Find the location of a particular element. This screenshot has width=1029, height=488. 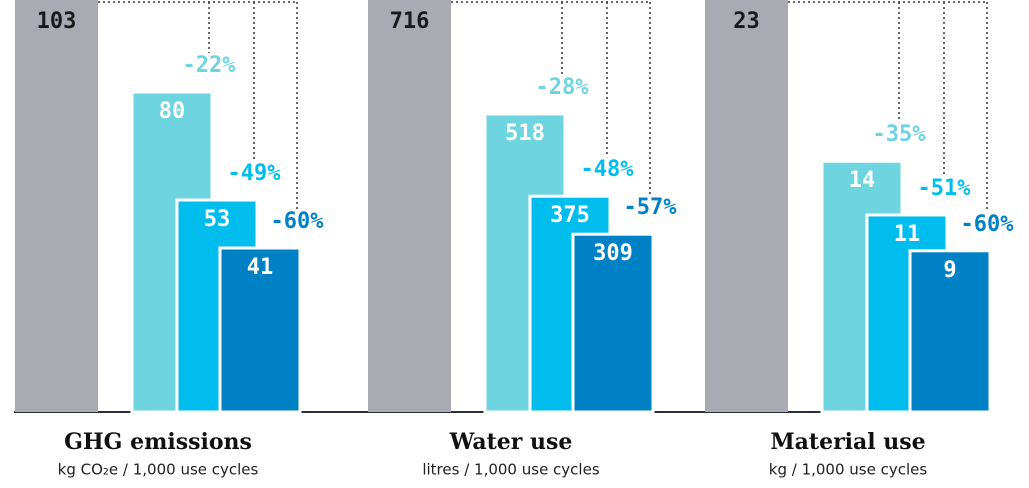

value-label: 9 is located at coordinates (949, 270).